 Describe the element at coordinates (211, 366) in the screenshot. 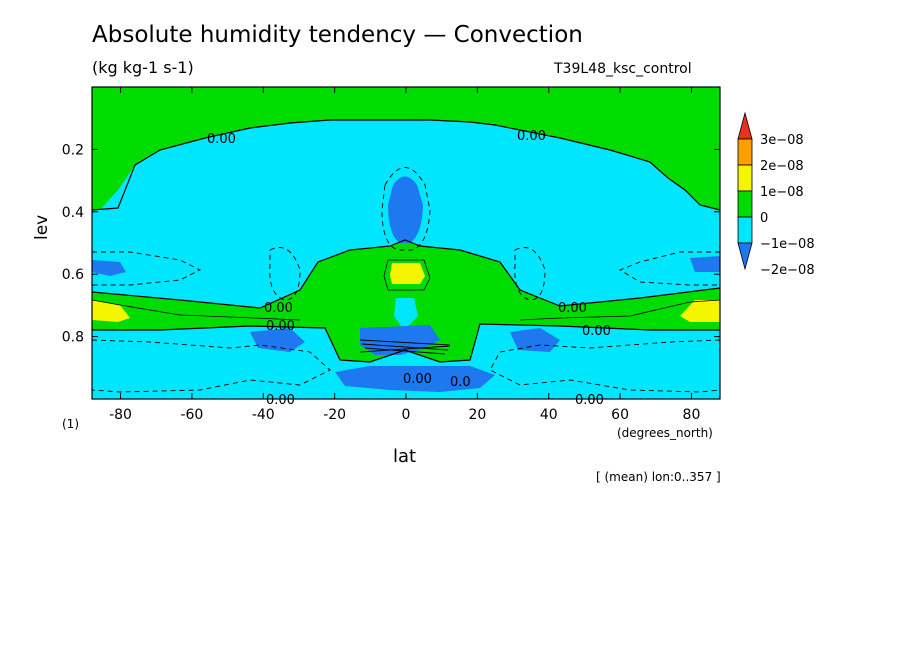

I see `contour-neg-west-low` at that location.